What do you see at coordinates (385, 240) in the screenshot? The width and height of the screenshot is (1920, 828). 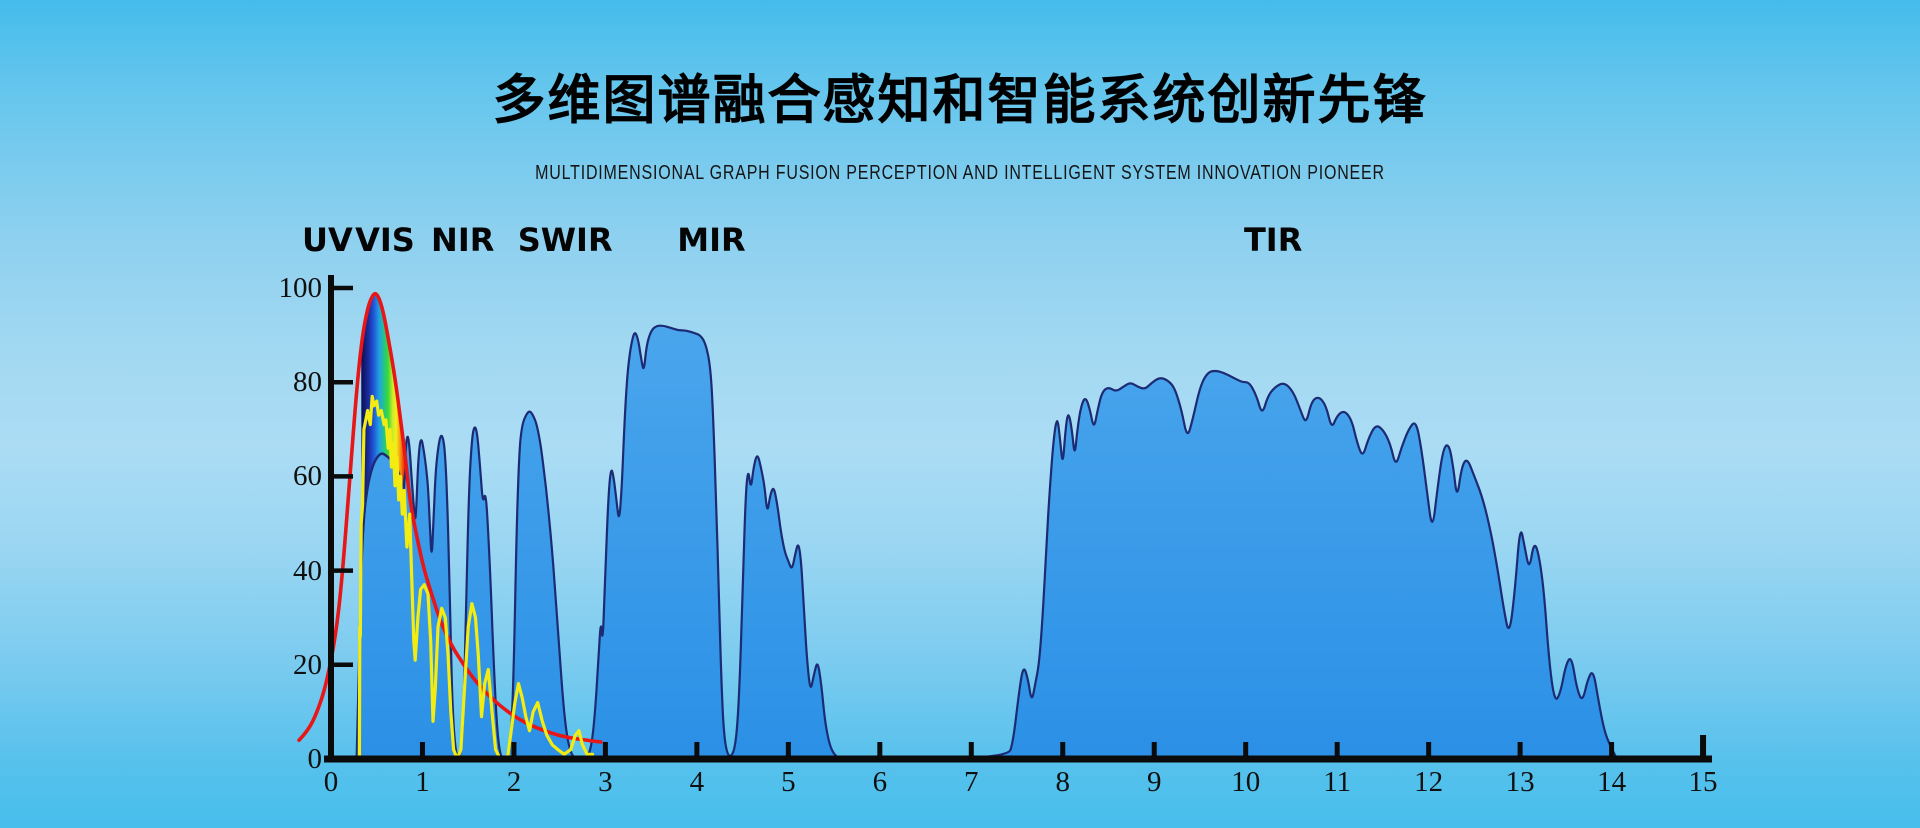 I see `band-label-vis: VIS` at bounding box center [385, 240].